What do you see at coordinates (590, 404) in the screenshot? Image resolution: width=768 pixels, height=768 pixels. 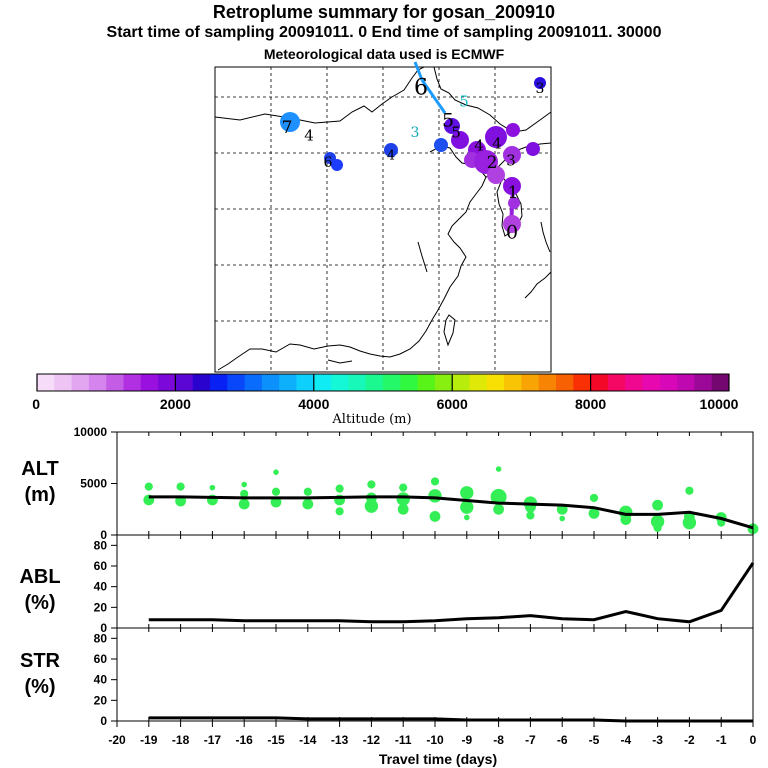 I see `colorbar-label: 8000` at bounding box center [590, 404].